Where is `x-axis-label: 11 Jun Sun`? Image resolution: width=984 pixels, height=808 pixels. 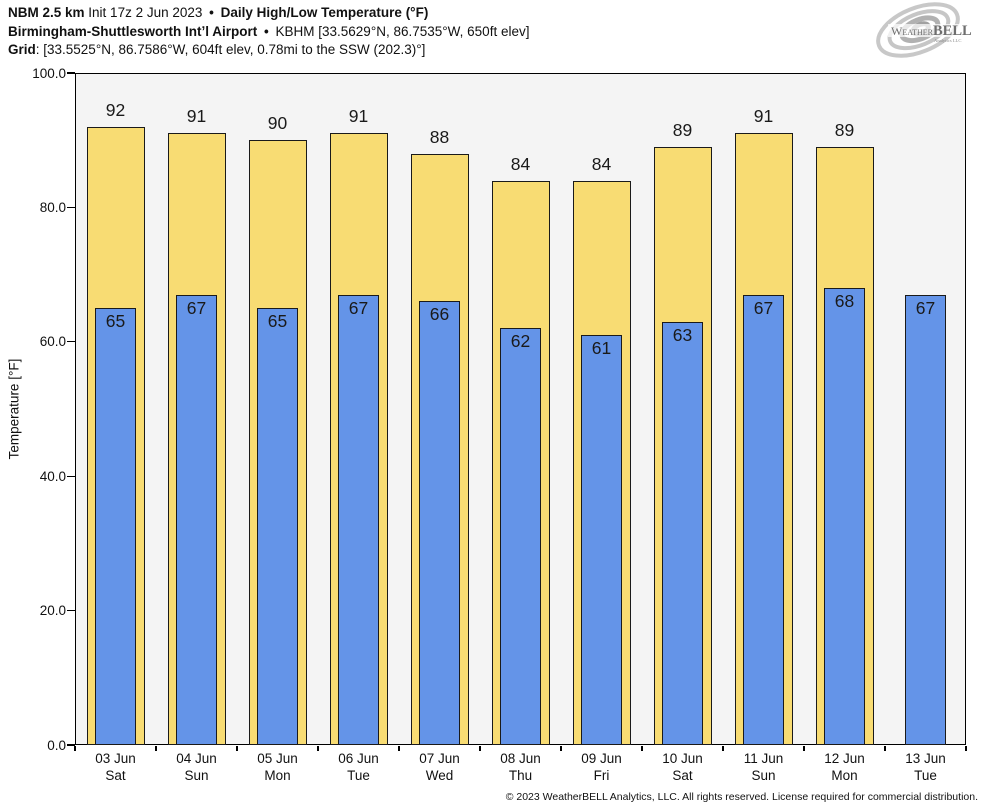 x-axis-label: 11 Jun Sun is located at coordinates (763, 767).